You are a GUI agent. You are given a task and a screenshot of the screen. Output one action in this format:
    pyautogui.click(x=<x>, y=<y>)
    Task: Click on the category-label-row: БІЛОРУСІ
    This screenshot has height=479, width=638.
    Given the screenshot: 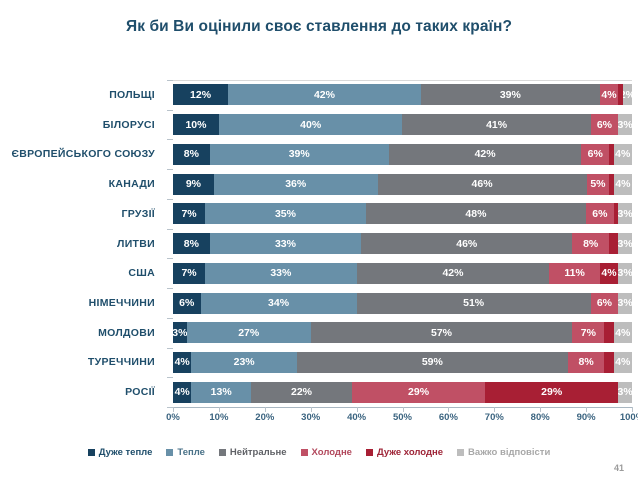 What is the action you would take?
    pyautogui.click(x=81, y=125)
    